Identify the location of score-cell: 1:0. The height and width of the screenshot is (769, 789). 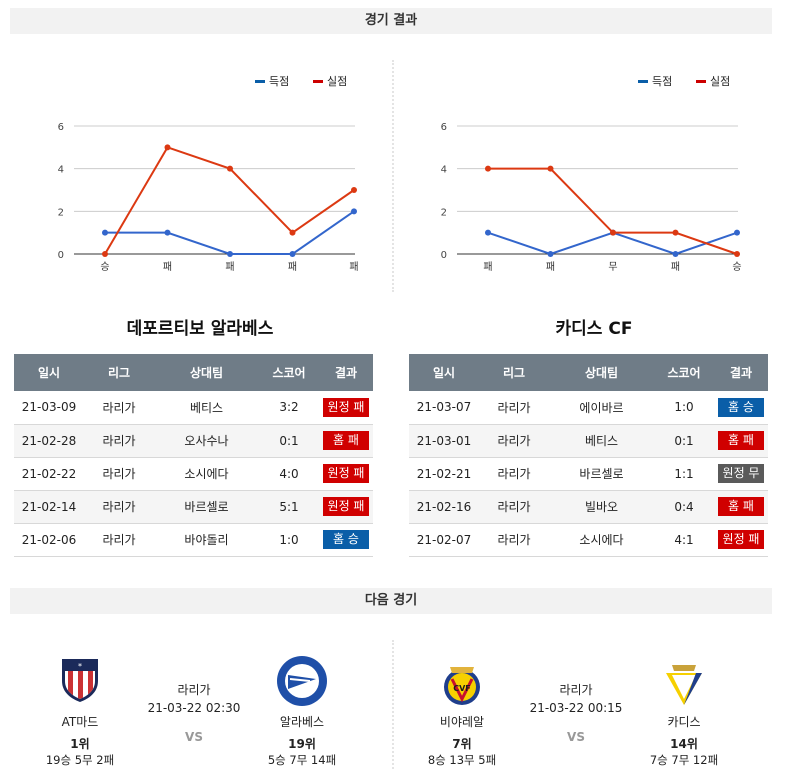
(684, 408).